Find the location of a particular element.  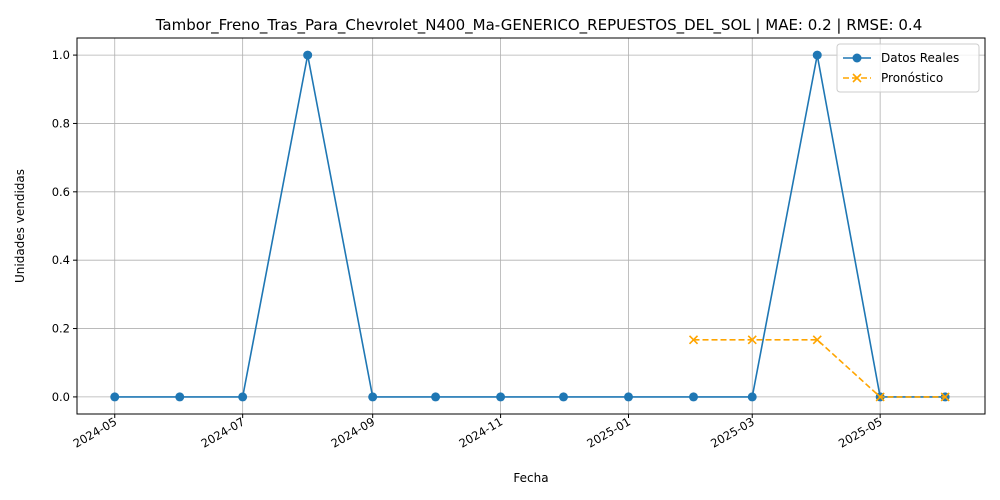

y-tick-label: 0.0 is located at coordinates (61, 397).